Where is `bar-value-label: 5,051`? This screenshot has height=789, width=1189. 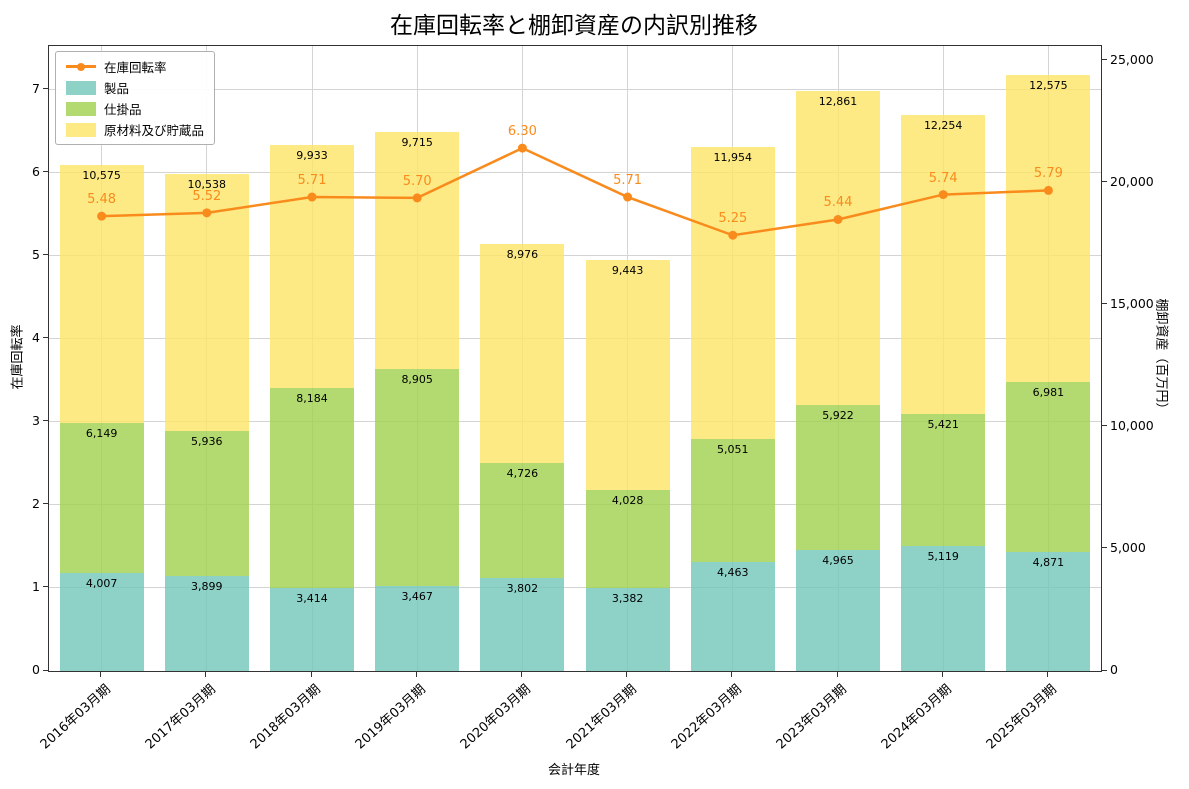 bar-value-label: 5,051 is located at coordinates (733, 449).